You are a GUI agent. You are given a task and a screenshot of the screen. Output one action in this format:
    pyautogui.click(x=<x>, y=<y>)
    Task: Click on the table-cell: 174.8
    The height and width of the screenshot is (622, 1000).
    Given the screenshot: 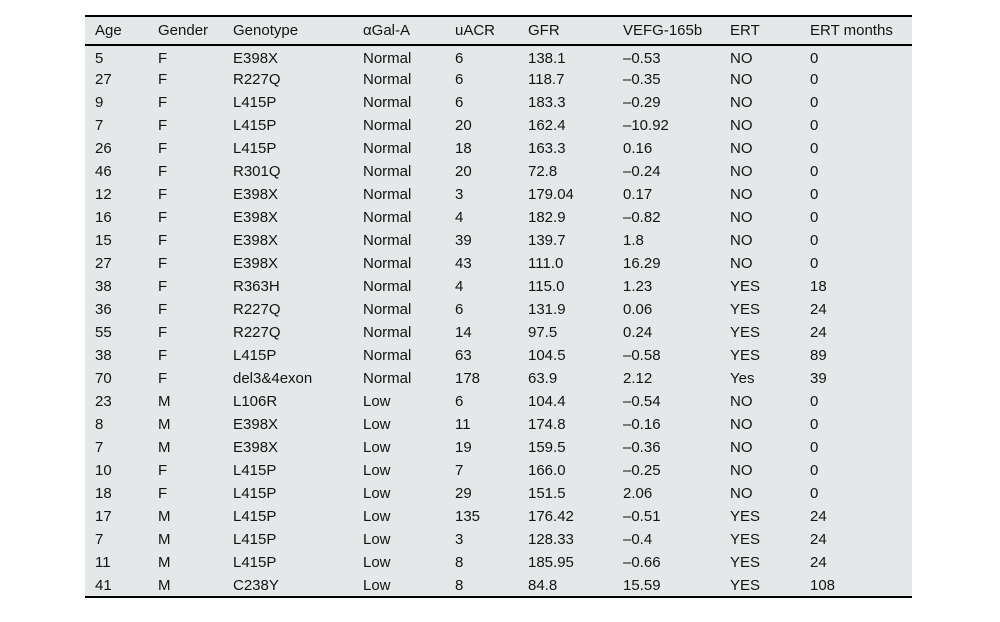 What is the action you would take?
    pyautogui.click(x=547, y=424)
    